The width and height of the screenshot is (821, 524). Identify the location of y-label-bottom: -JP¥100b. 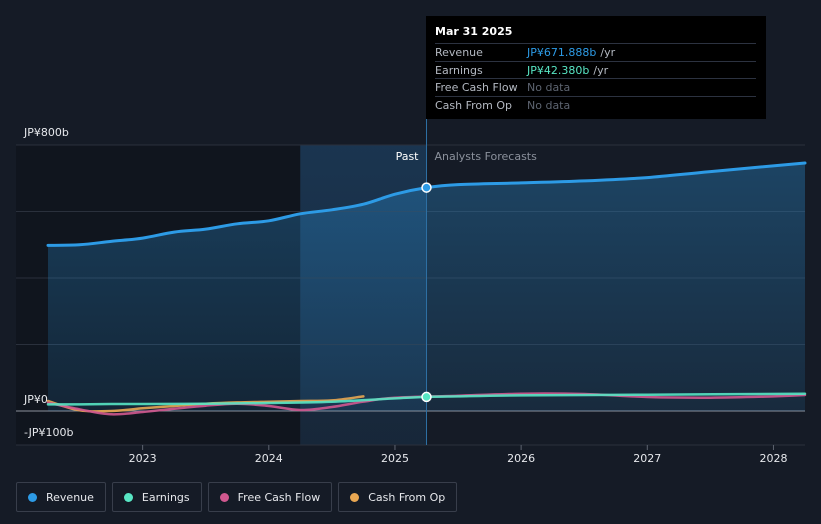
(48, 432).